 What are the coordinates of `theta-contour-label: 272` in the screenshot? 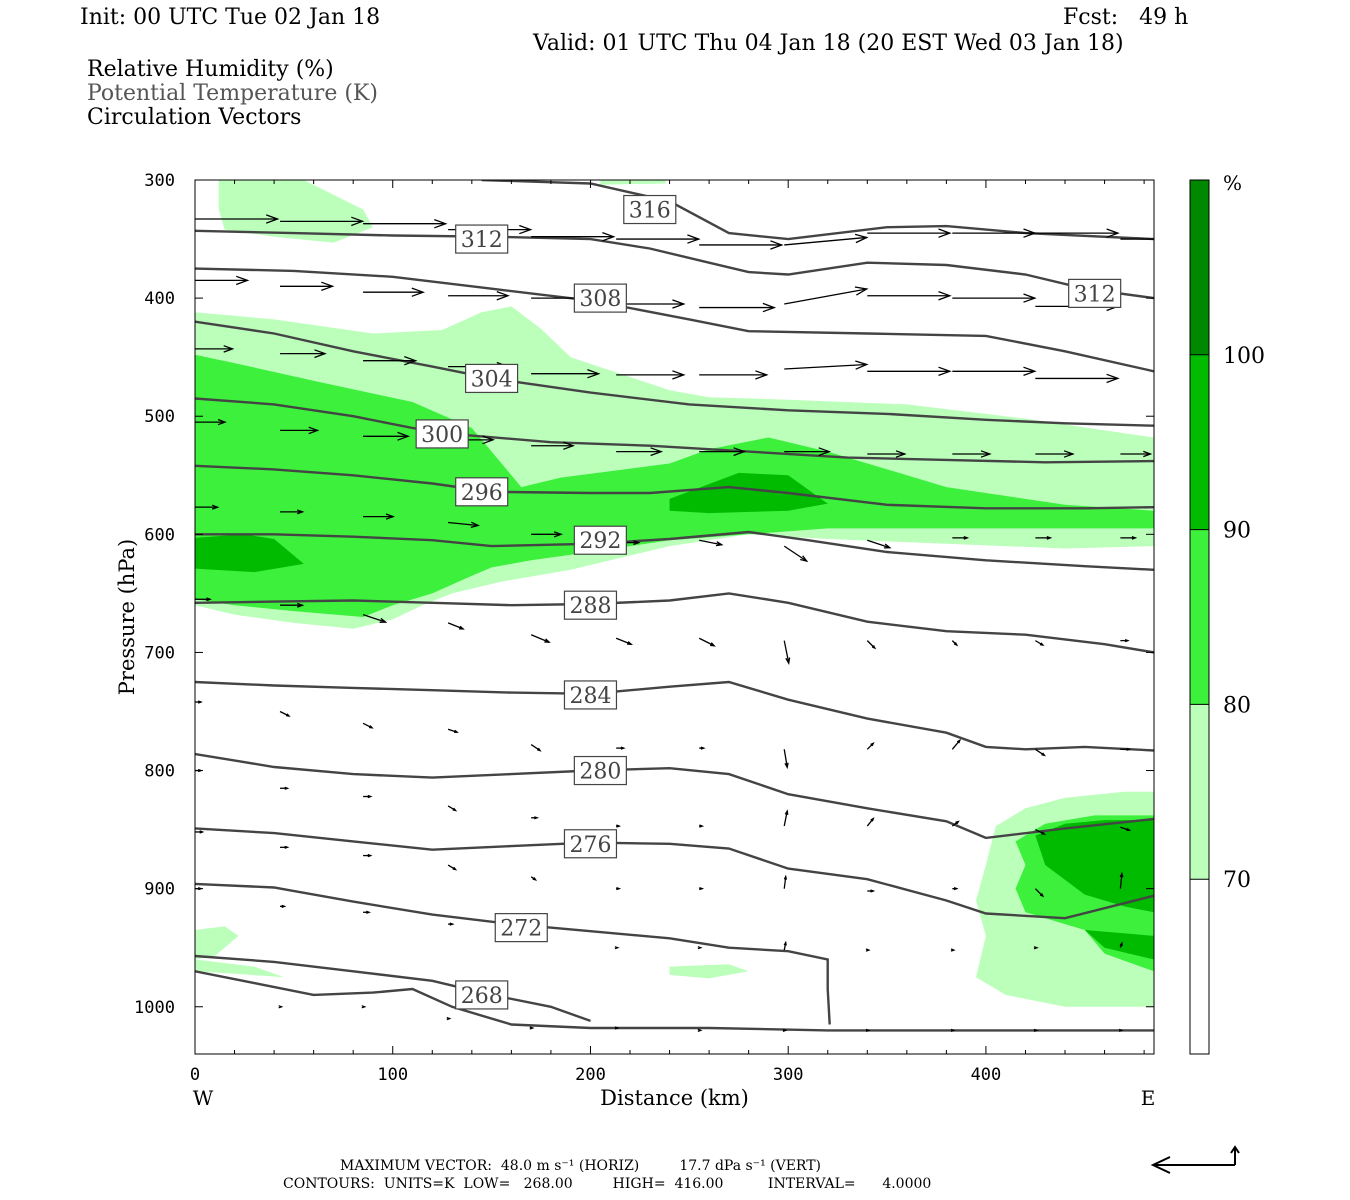 It's located at (521, 929).